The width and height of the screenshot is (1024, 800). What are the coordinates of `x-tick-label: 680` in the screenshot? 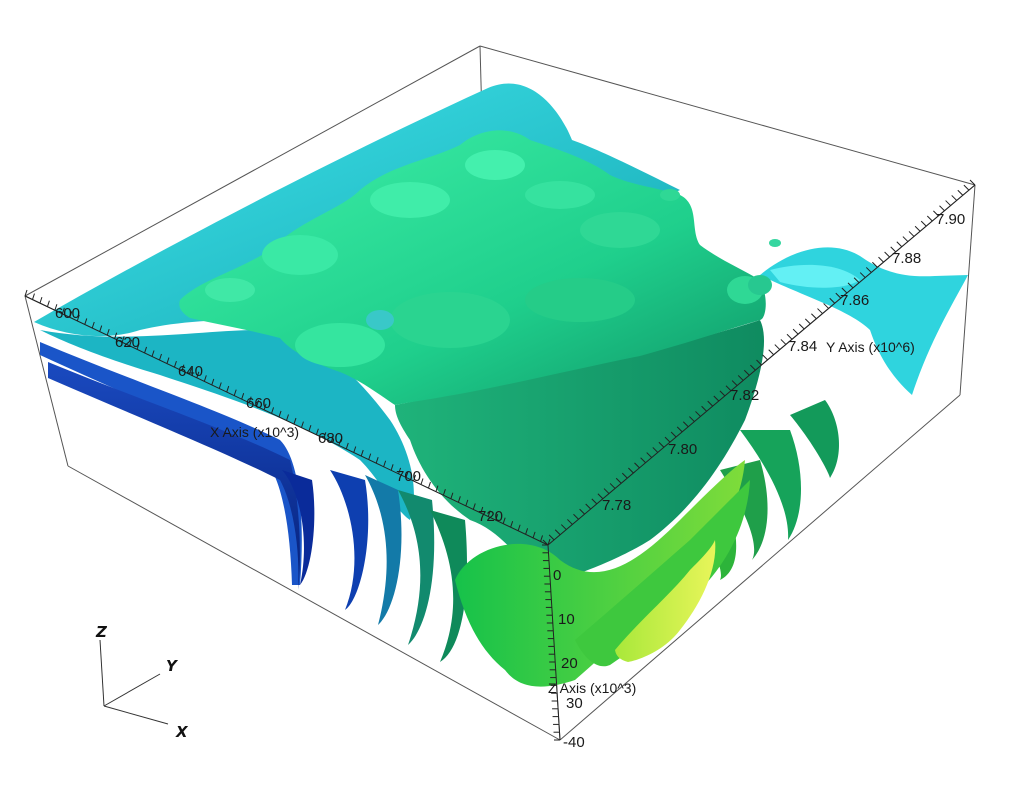 It's located at (330, 438).